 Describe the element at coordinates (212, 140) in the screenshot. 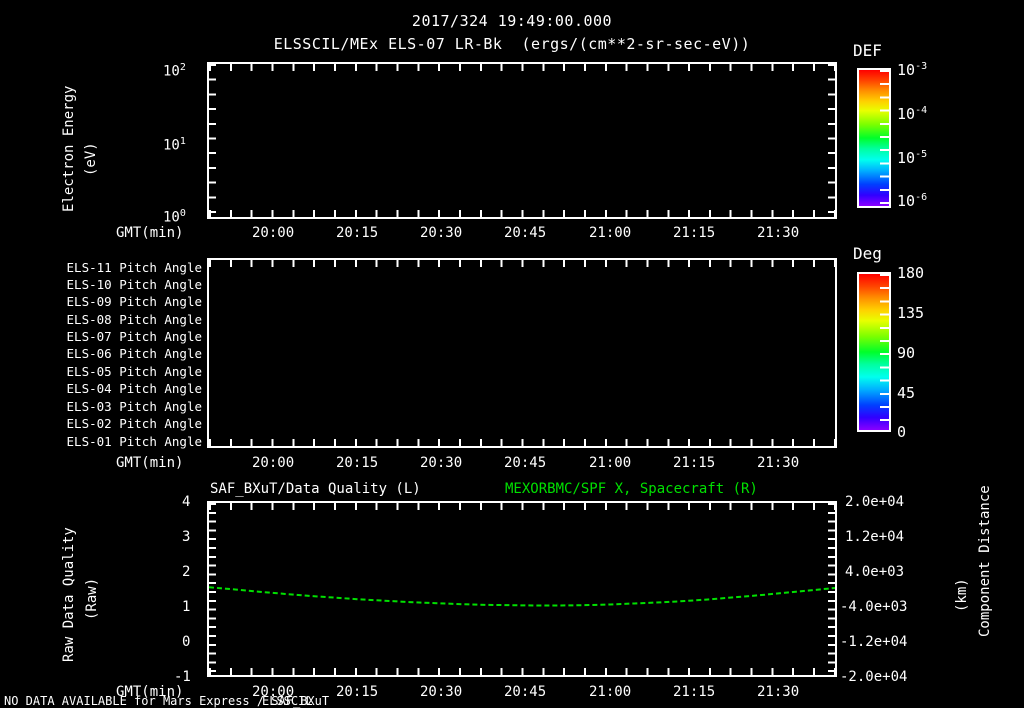

I see `panel1-left-minor-ticks` at that location.